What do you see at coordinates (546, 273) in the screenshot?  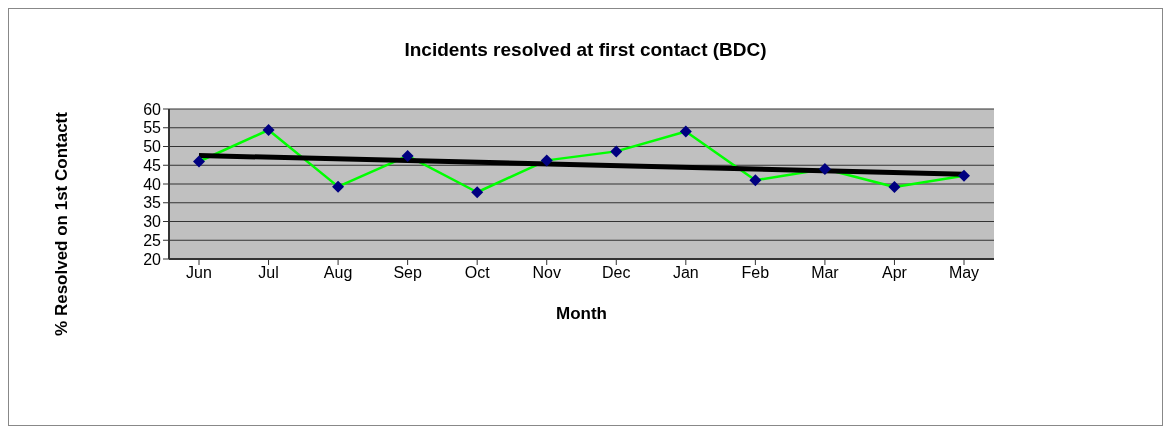 I see `x-tick-label: Nov` at bounding box center [546, 273].